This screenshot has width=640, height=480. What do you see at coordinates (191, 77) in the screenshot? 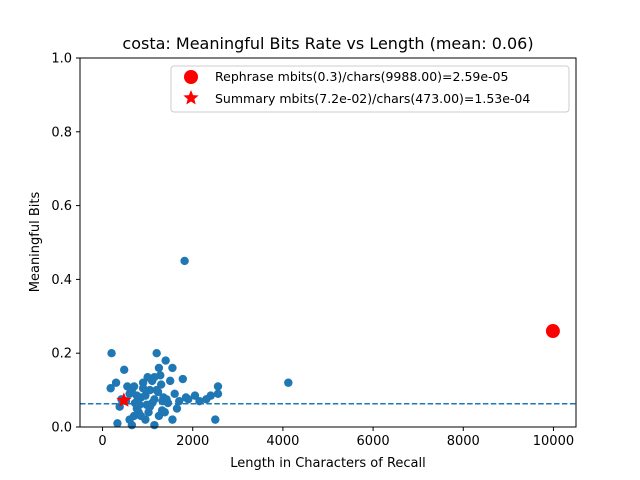
I see `legend-rephrase-marker-icon` at bounding box center [191, 77].